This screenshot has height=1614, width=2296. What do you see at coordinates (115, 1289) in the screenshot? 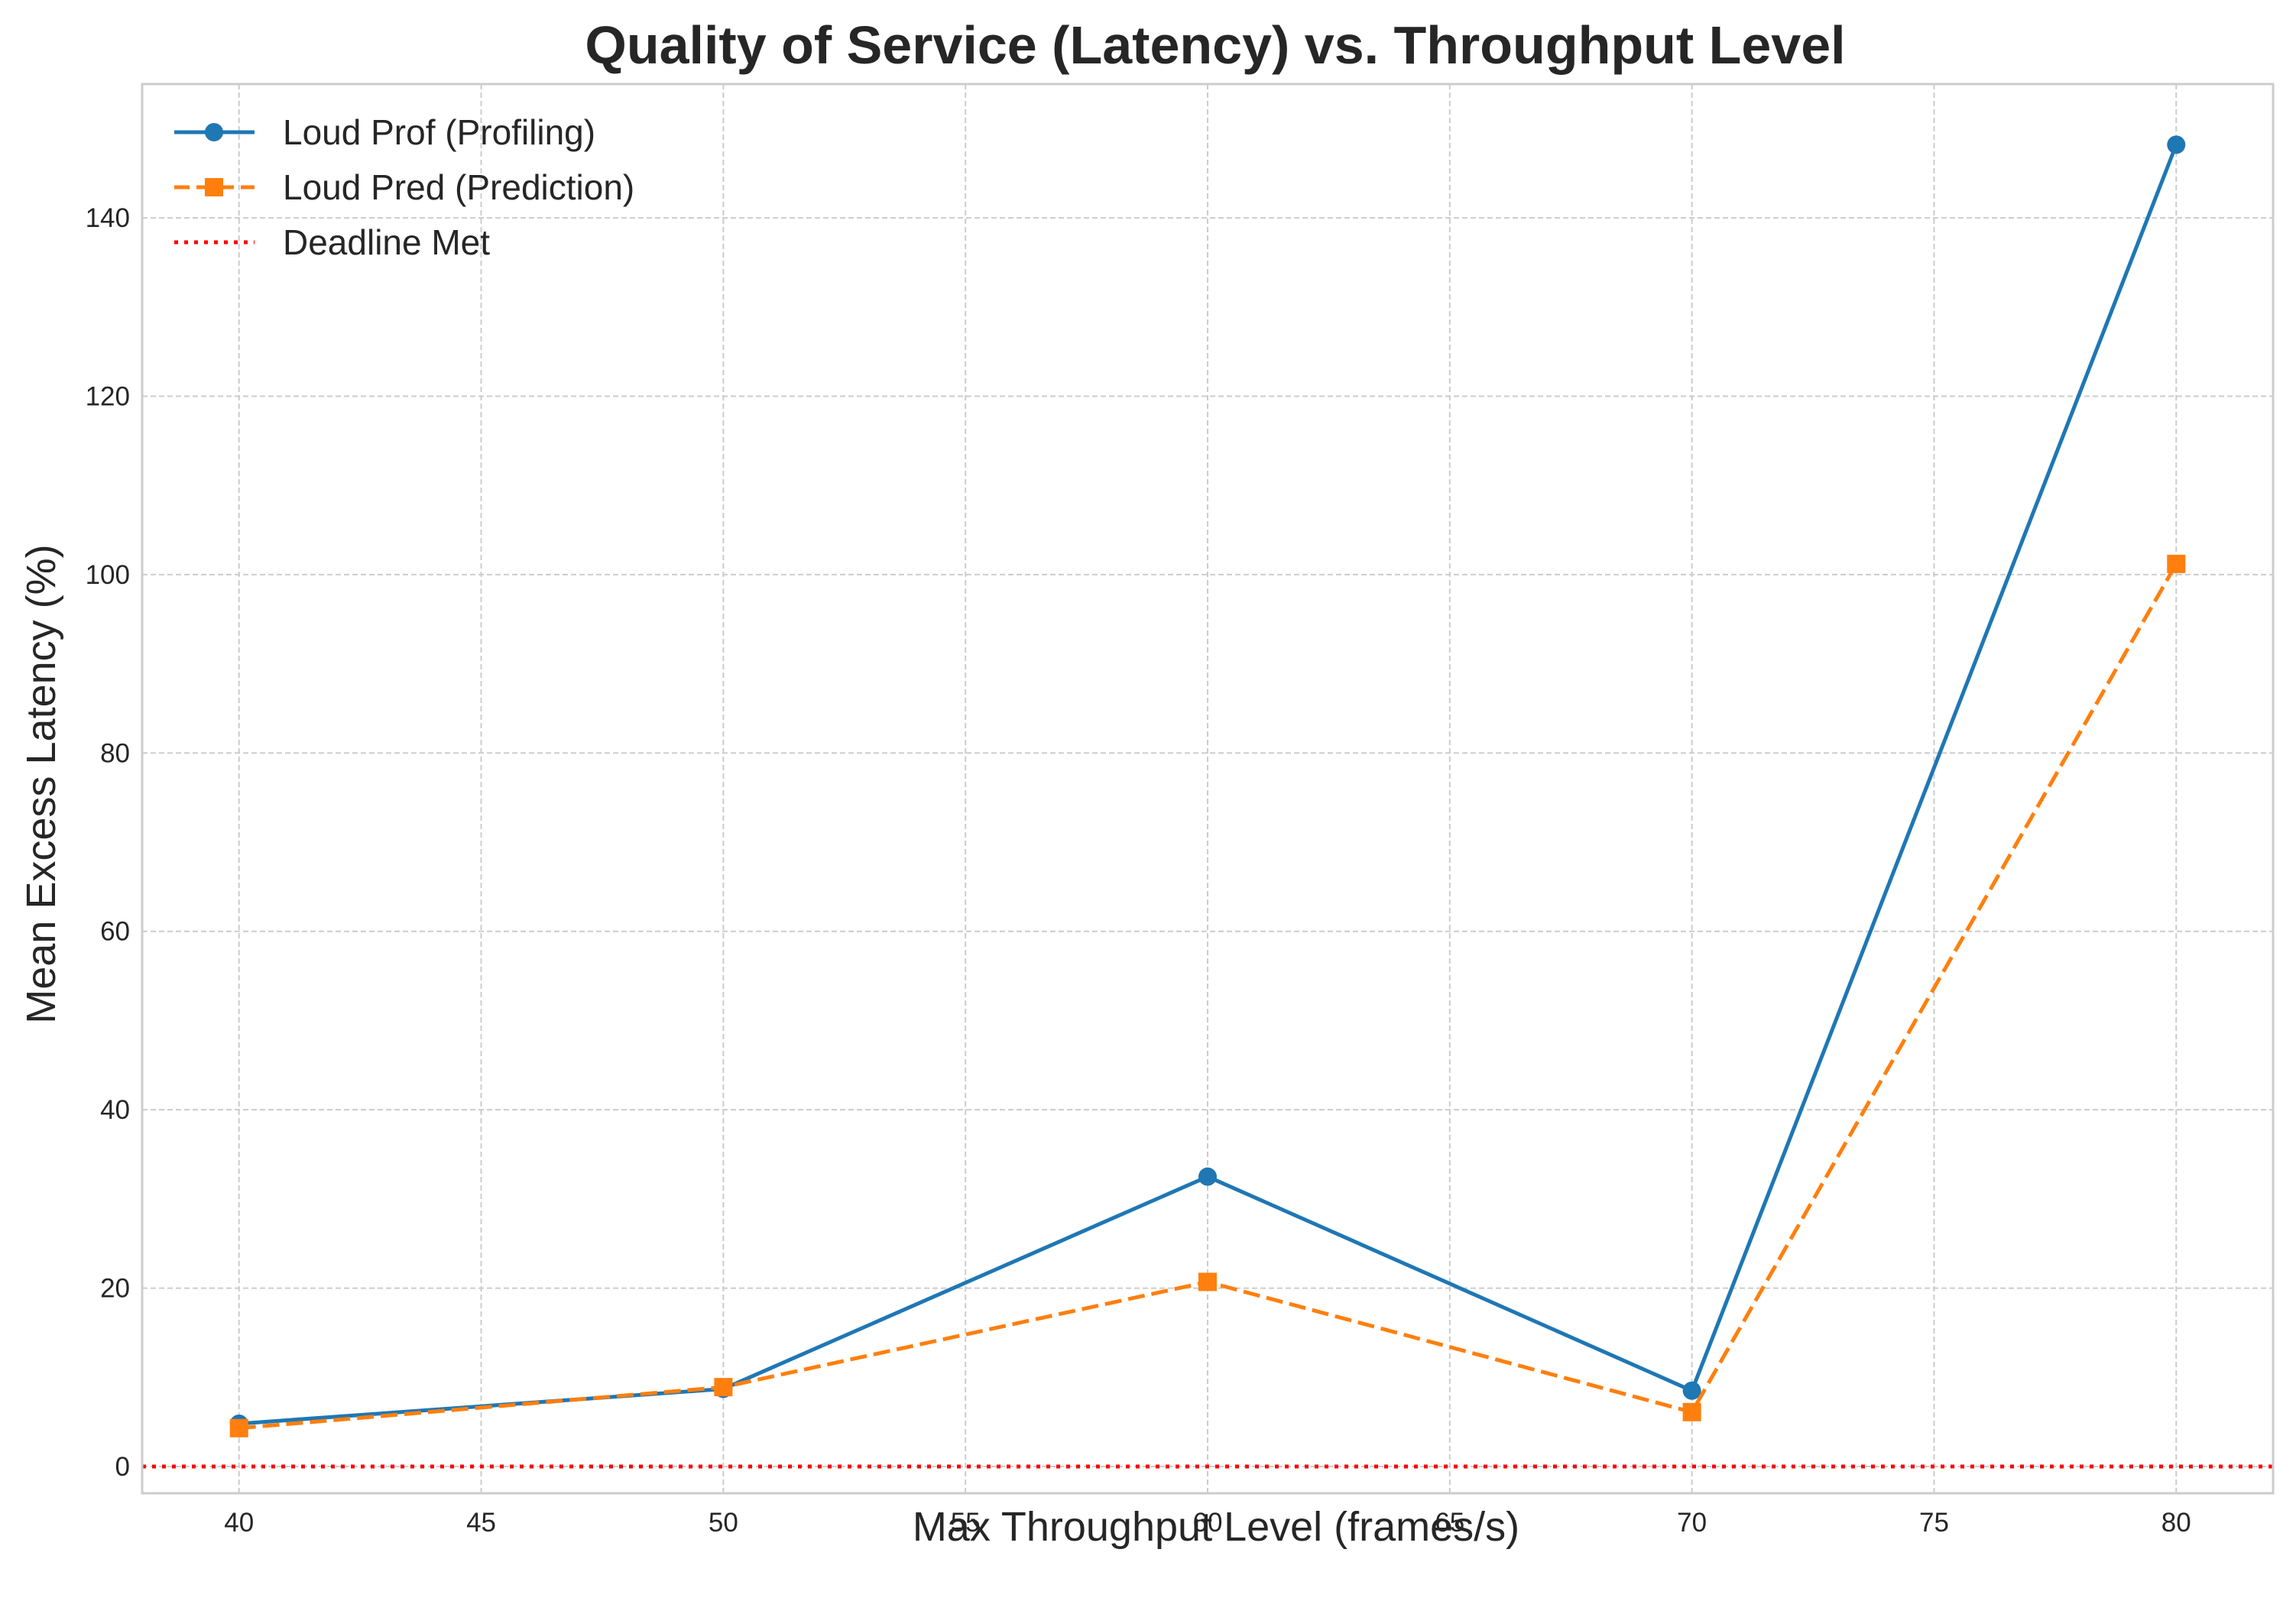
I see `y-tick-label: 20` at bounding box center [115, 1289].